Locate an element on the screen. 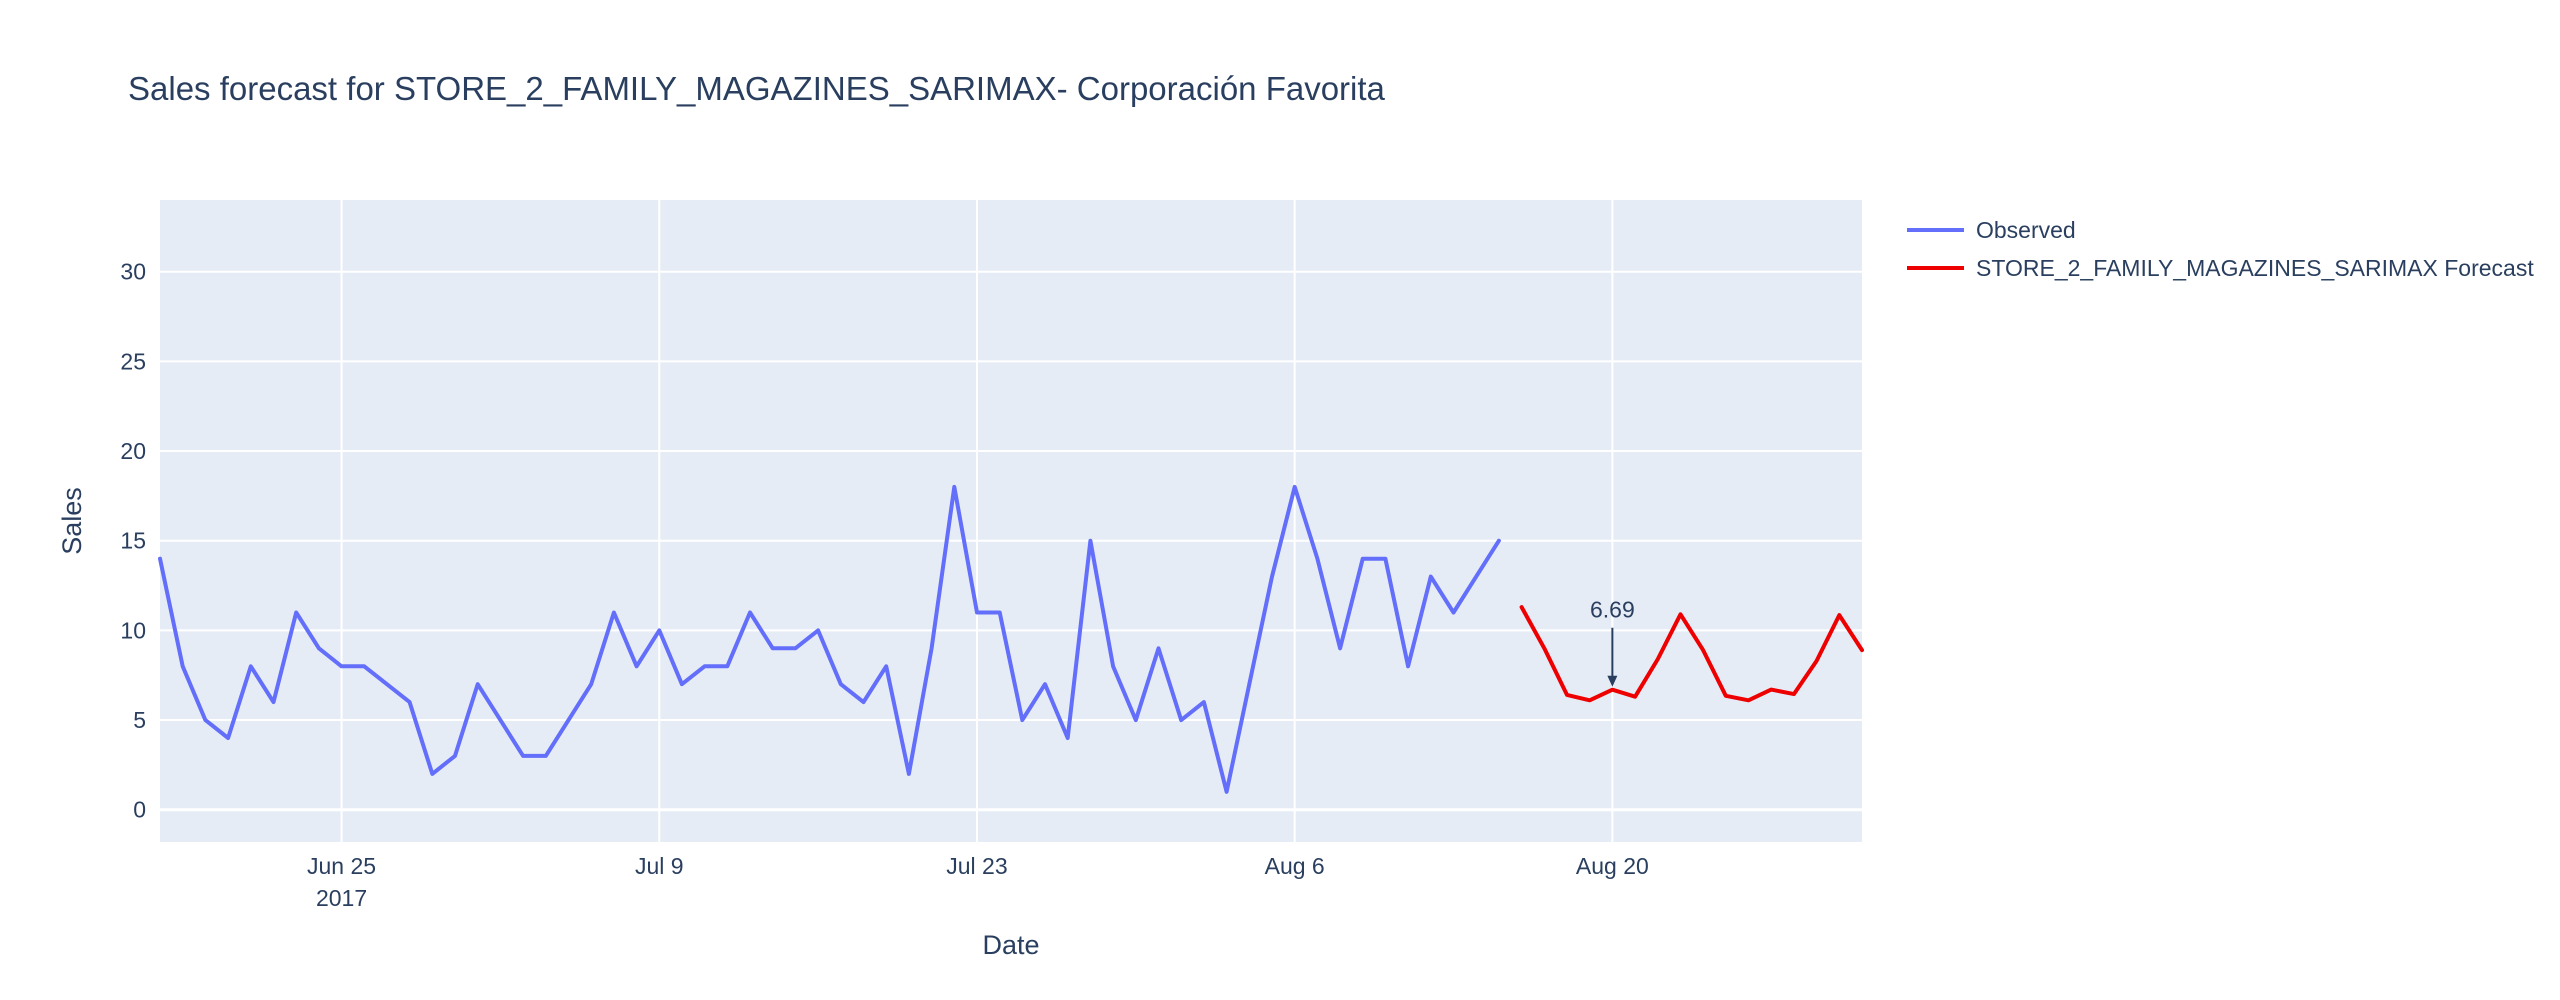  y-tick-label: 15 is located at coordinates (133, 541).